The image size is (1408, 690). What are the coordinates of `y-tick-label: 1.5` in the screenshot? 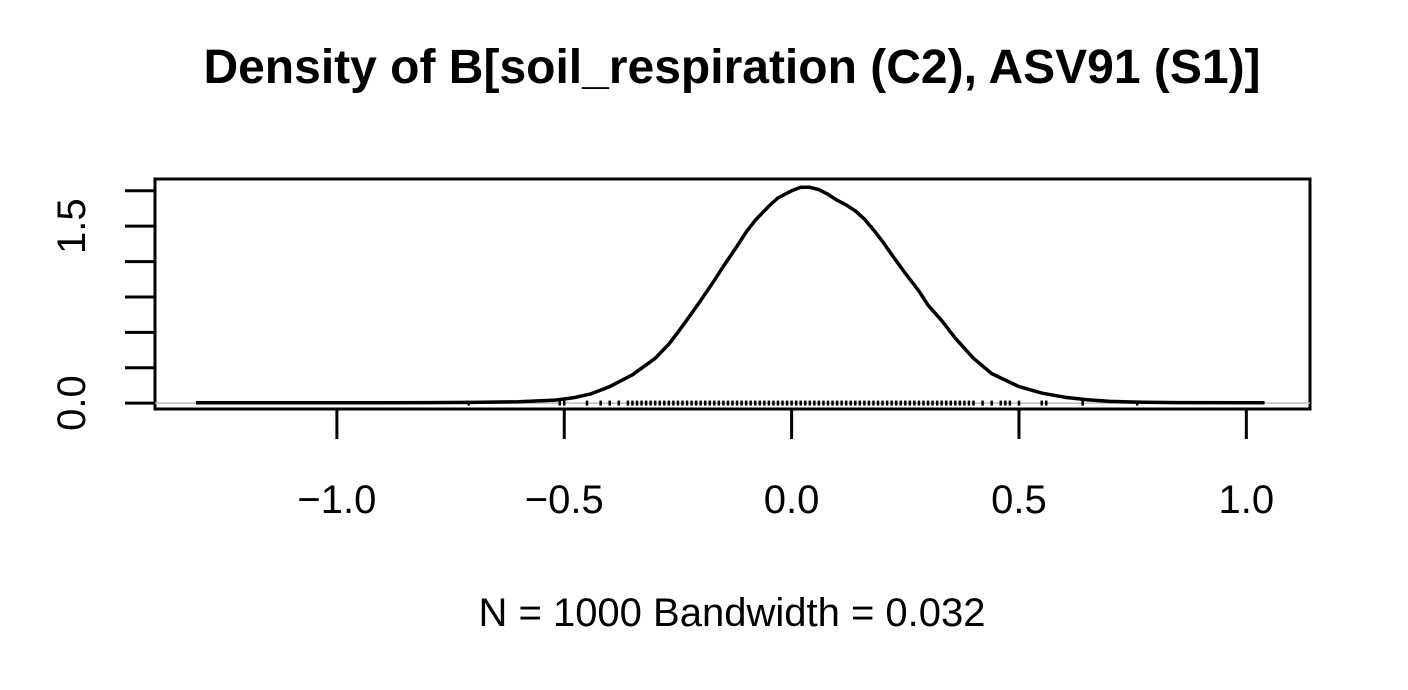 It's located at (72, 226).